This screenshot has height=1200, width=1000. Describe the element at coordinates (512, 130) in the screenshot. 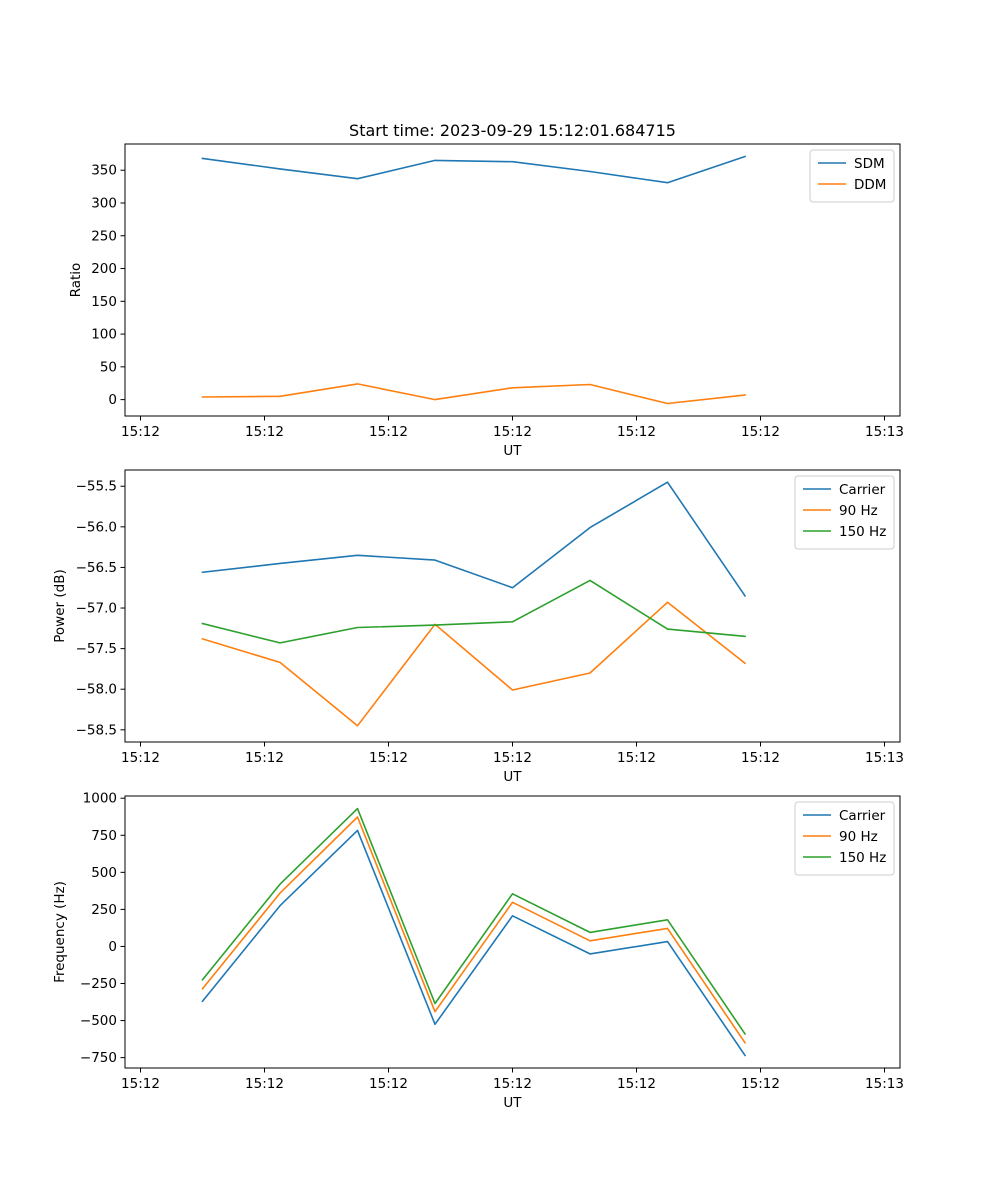

I see `figure-title: Start time: 2023-09-29 15:12:01.684715` at that location.